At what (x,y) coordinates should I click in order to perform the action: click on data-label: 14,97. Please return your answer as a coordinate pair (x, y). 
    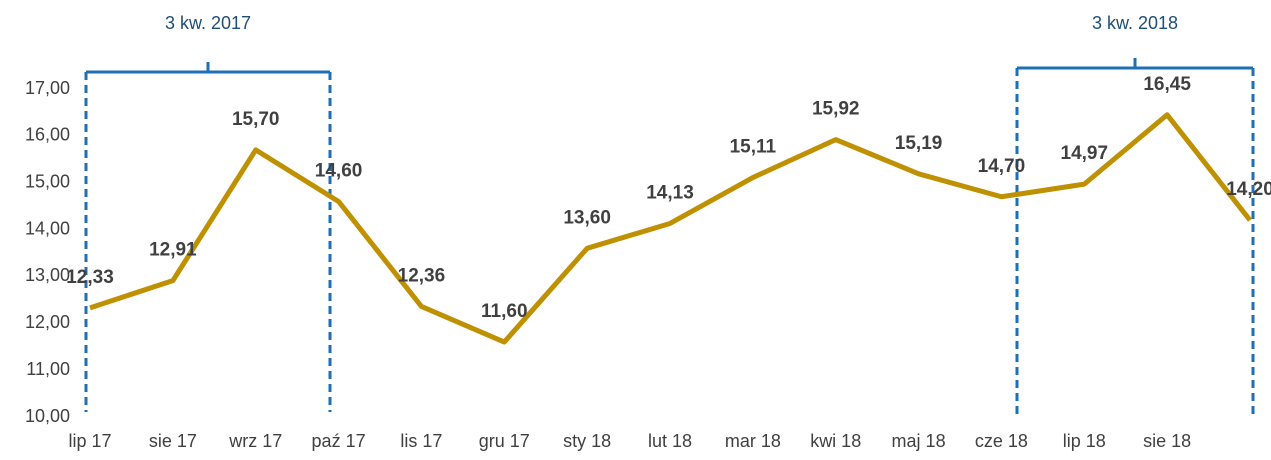
    Looking at the image, I should click on (1085, 153).